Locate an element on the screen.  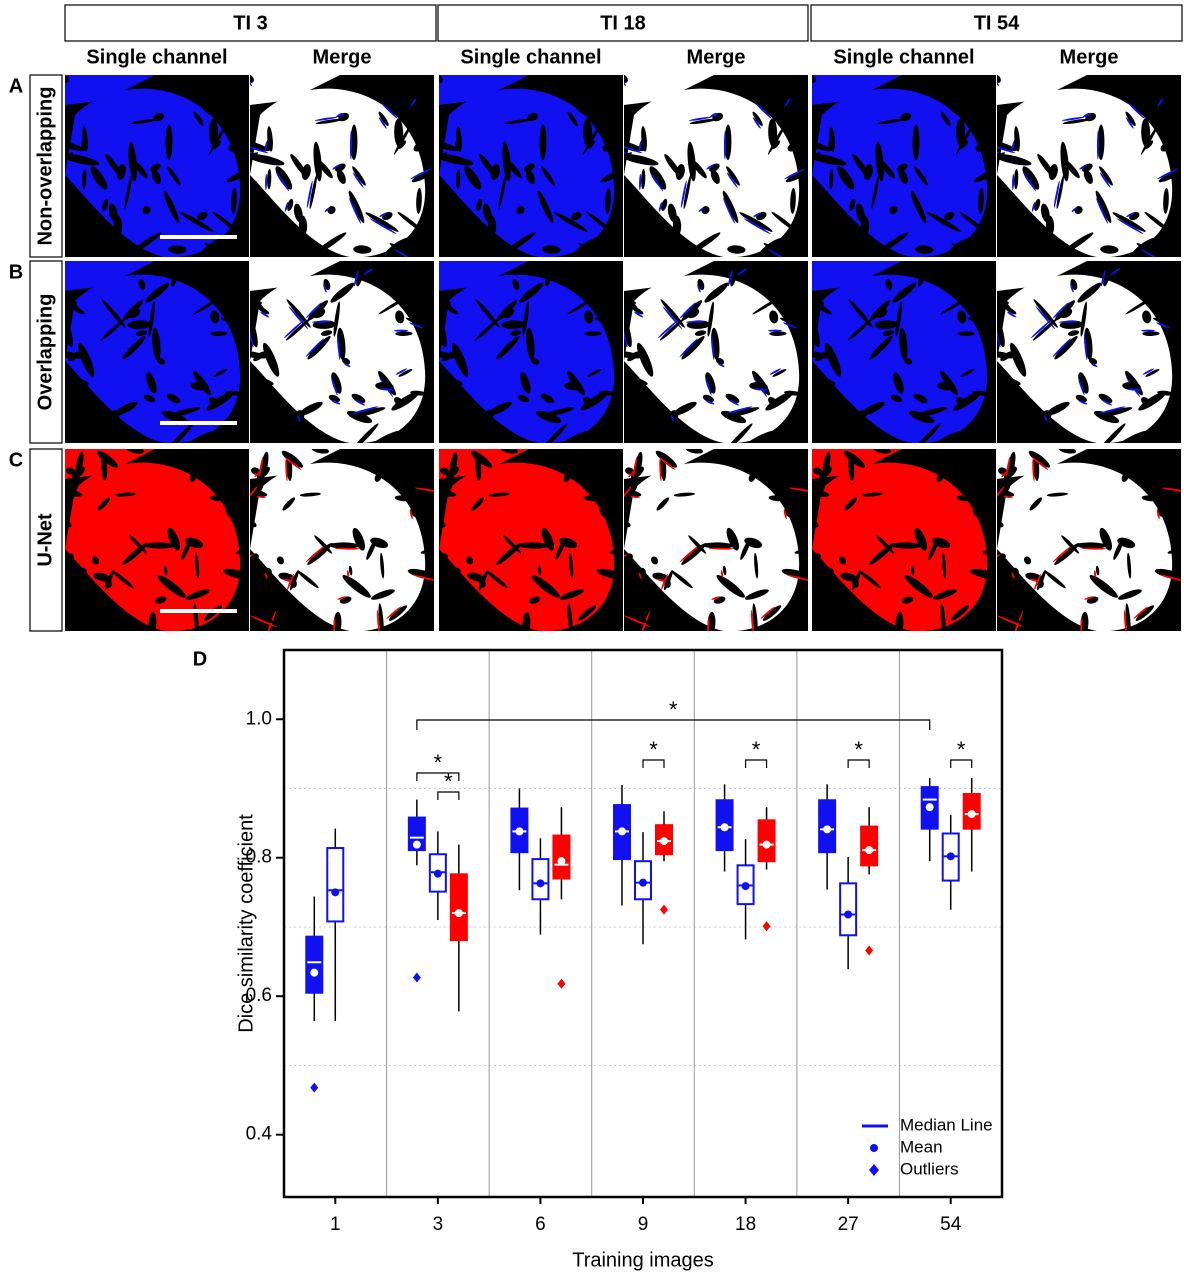
box is located at coordinates (540, 879).